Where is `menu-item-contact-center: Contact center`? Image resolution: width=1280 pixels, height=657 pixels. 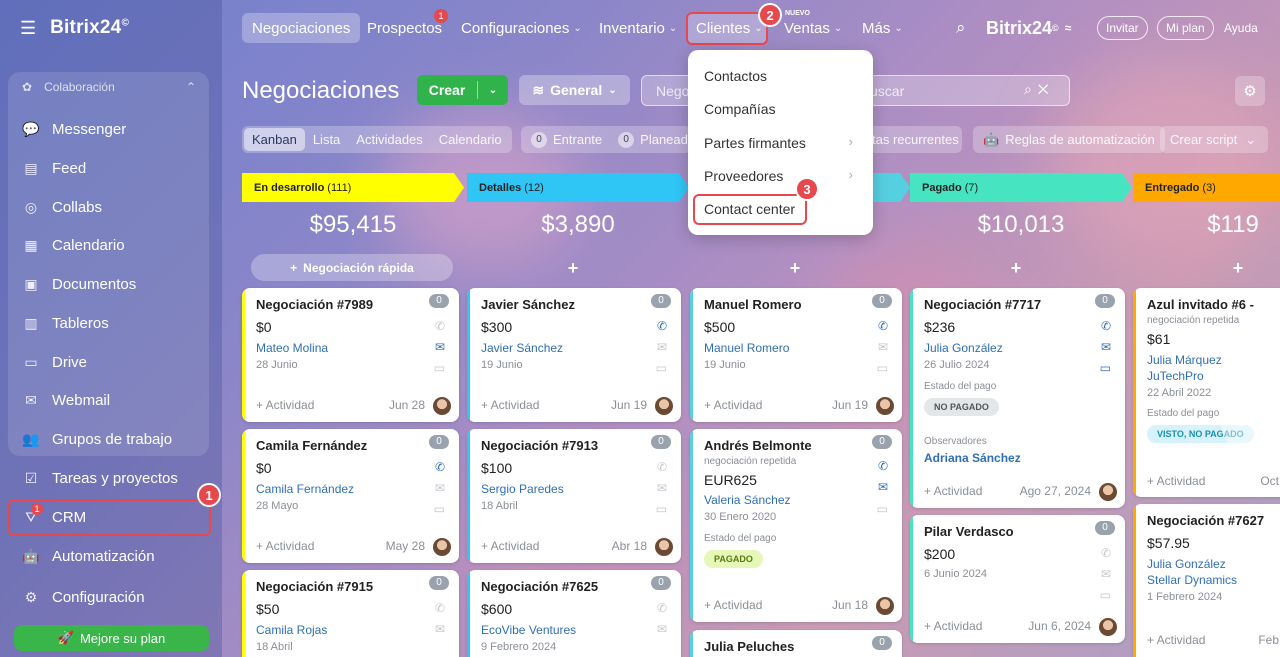 menu-item-contact-center: Contact center is located at coordinates (750, 209).